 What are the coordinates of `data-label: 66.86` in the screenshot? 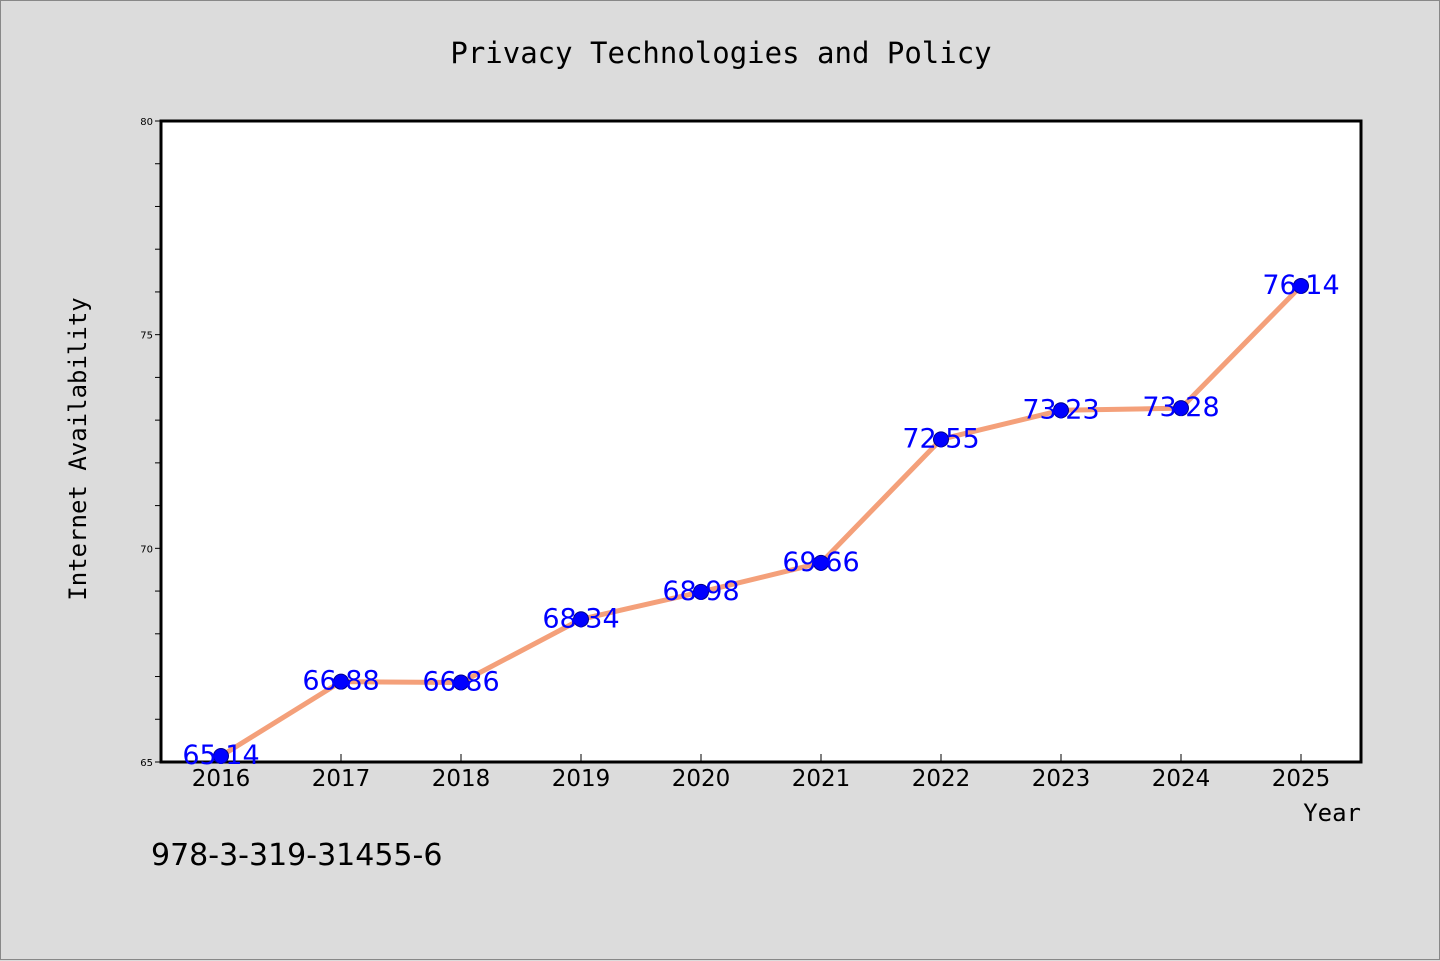 It's located at (460, 682).